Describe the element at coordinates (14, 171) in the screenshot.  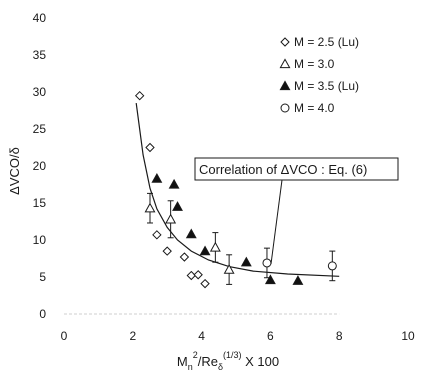
I see `y-axis-label: ΔVCO/δ` at that location.